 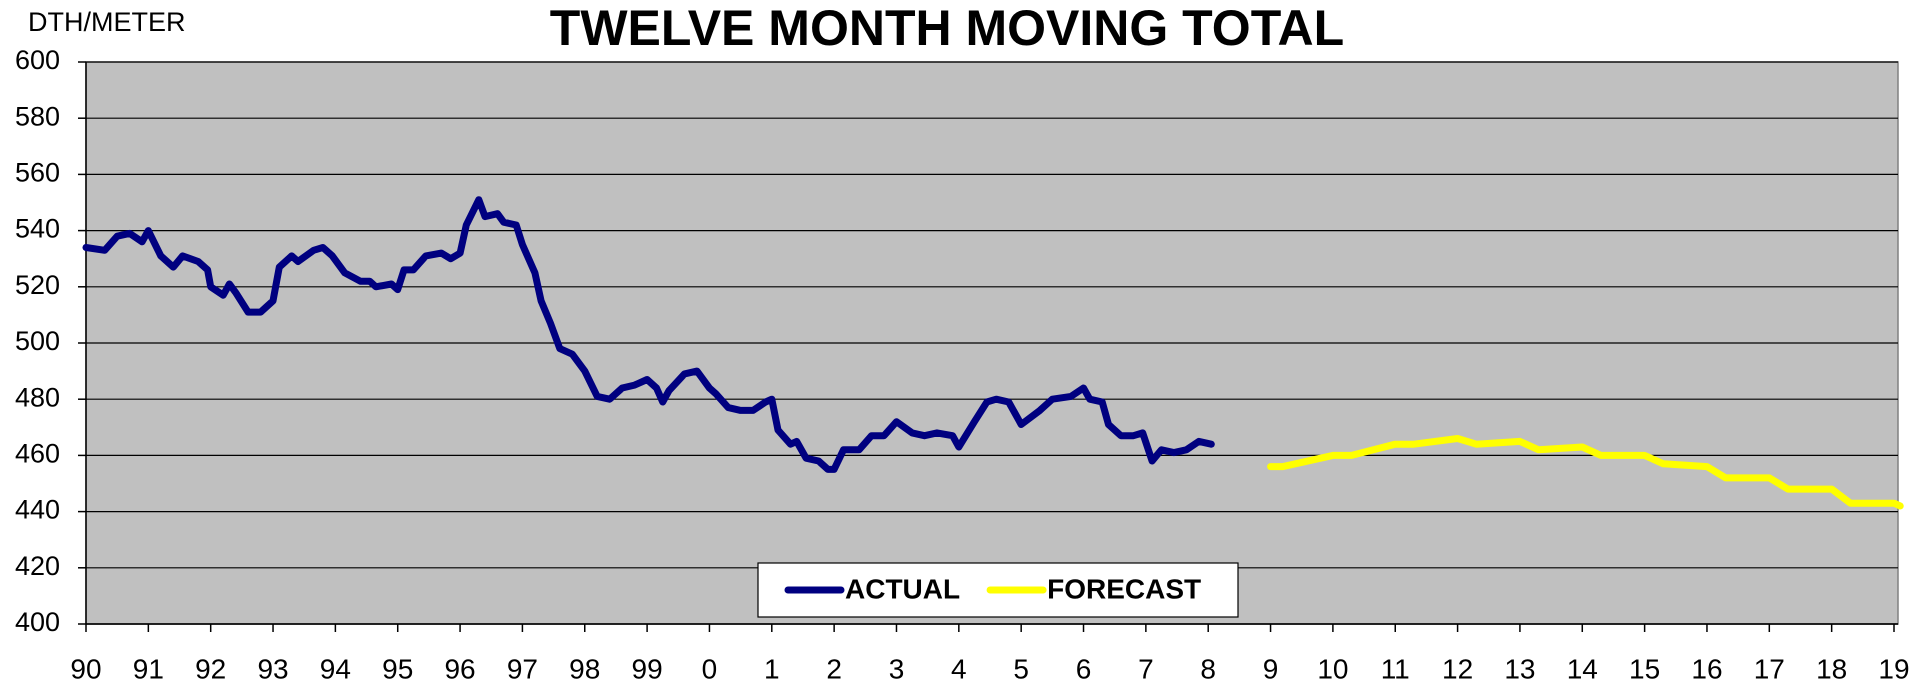 What do you see at coordinates (1395, 668) in the screenshot?
I see `x-tick-label: 11` at bounding box center [1395, 668].